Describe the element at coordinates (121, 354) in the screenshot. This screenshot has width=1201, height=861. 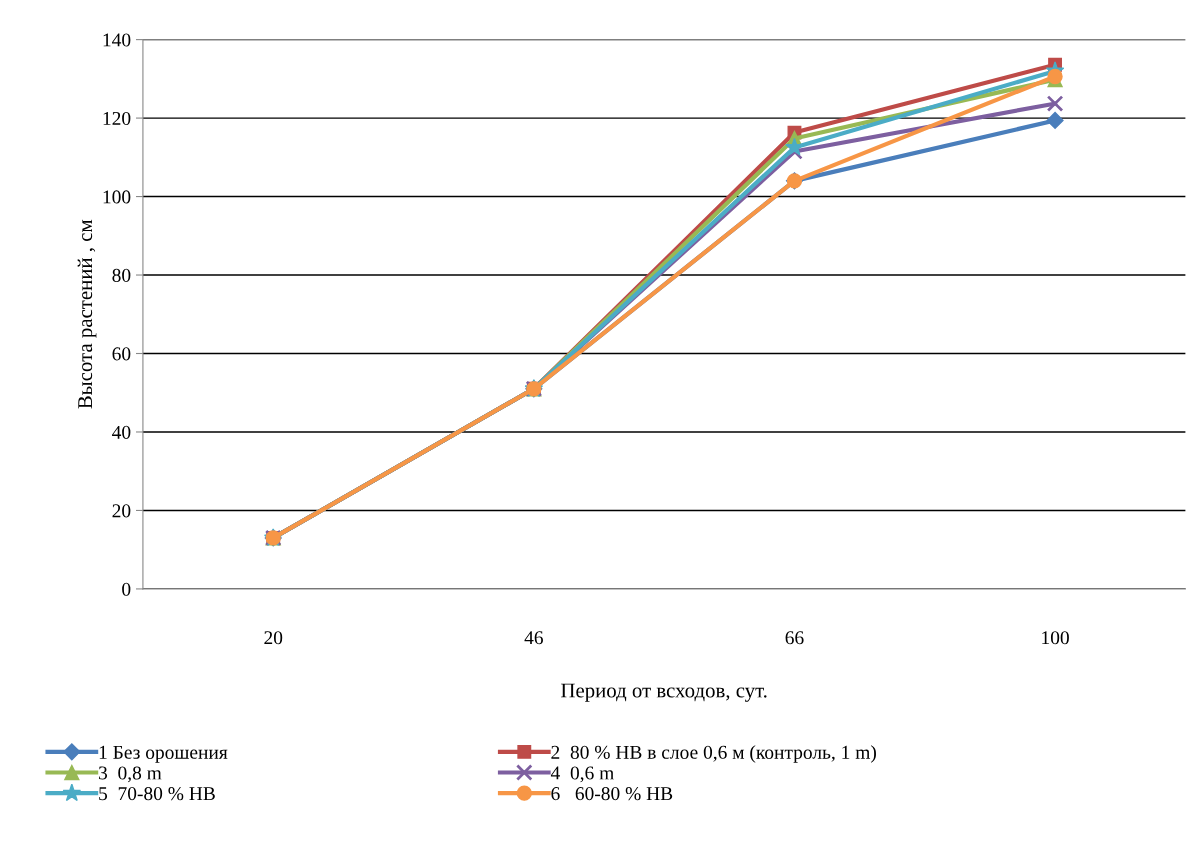
I see `y-tick-label: 60` at that location.